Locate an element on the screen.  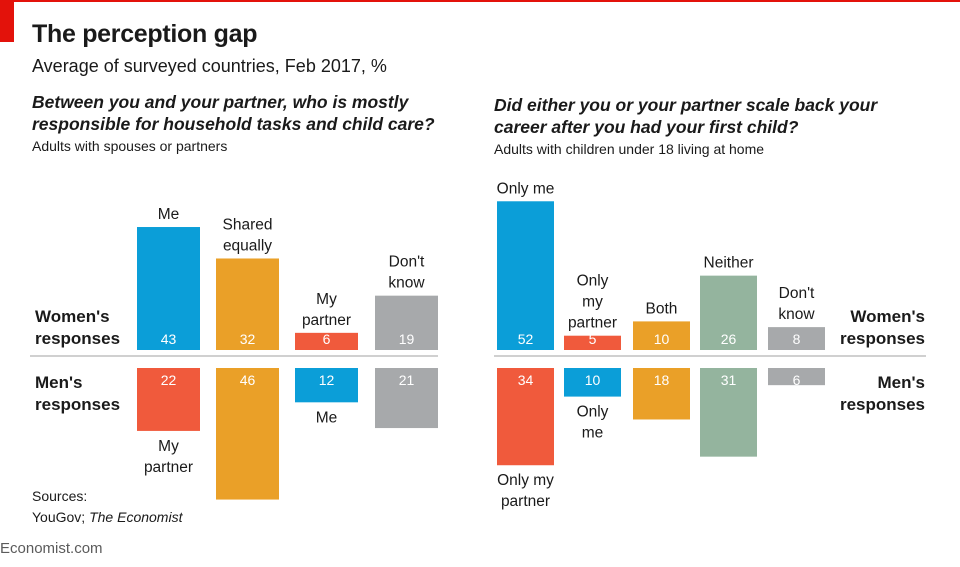
panel-1-women-label-3: My is located at coordinates (326, 299).